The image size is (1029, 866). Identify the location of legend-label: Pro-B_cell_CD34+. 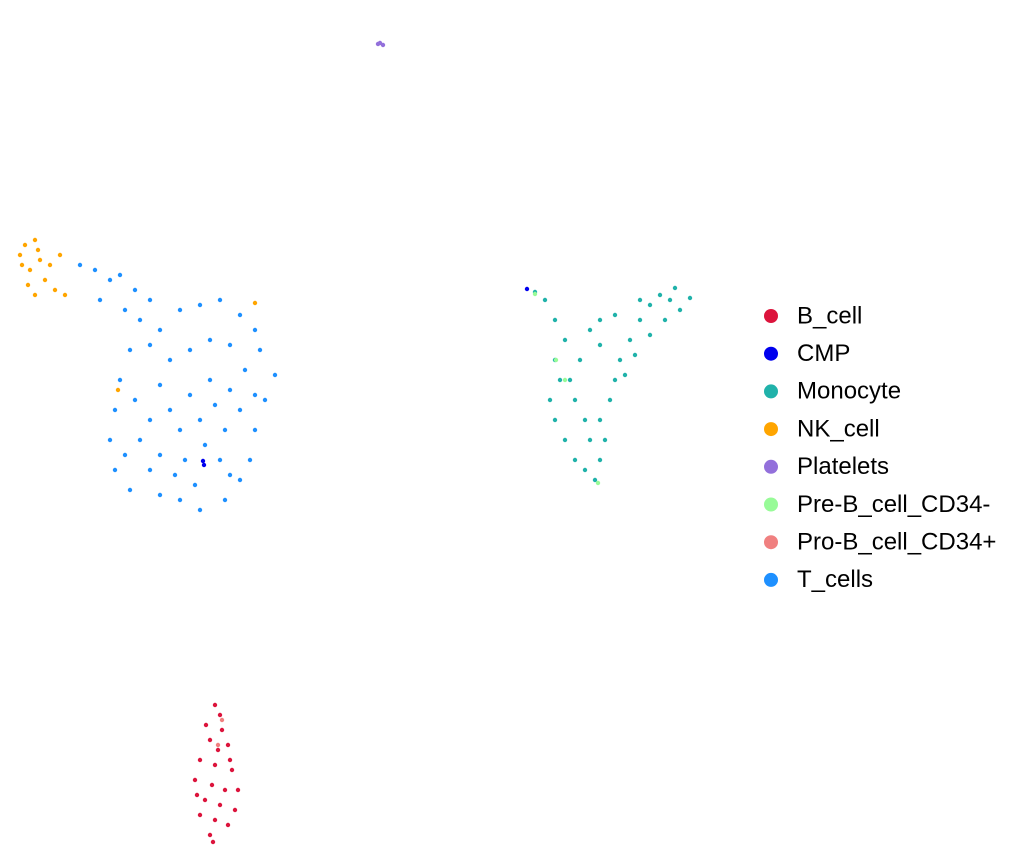
(896, 542).